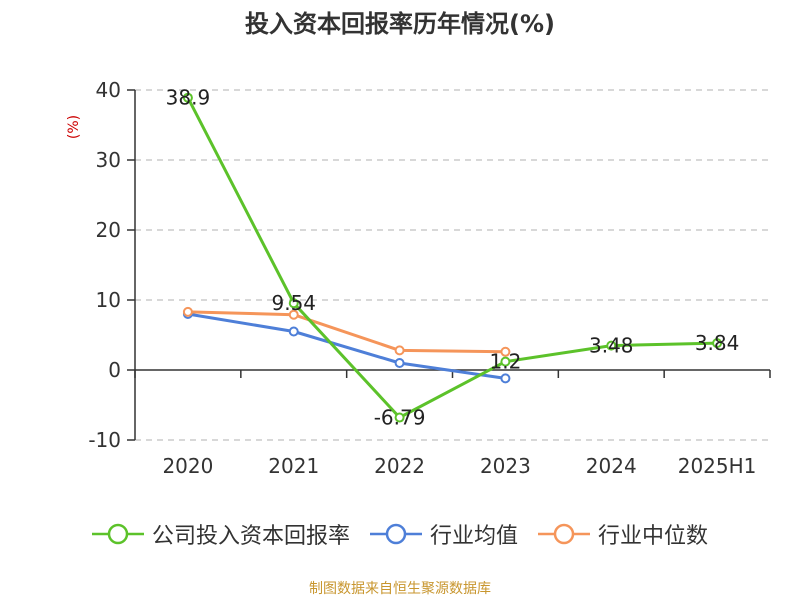  What do you see at coordinates (653, 536) in the screenshot?
I see `legend-label-industry-median: 行业中位数` at bounding box center [653, 536].